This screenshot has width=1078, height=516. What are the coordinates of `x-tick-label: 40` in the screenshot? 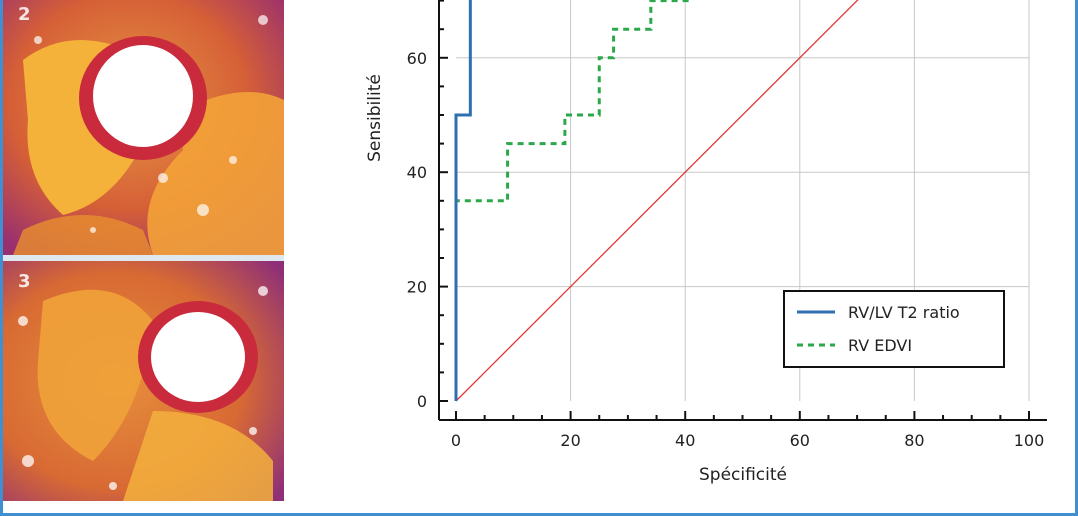 It's located at (685, 440).